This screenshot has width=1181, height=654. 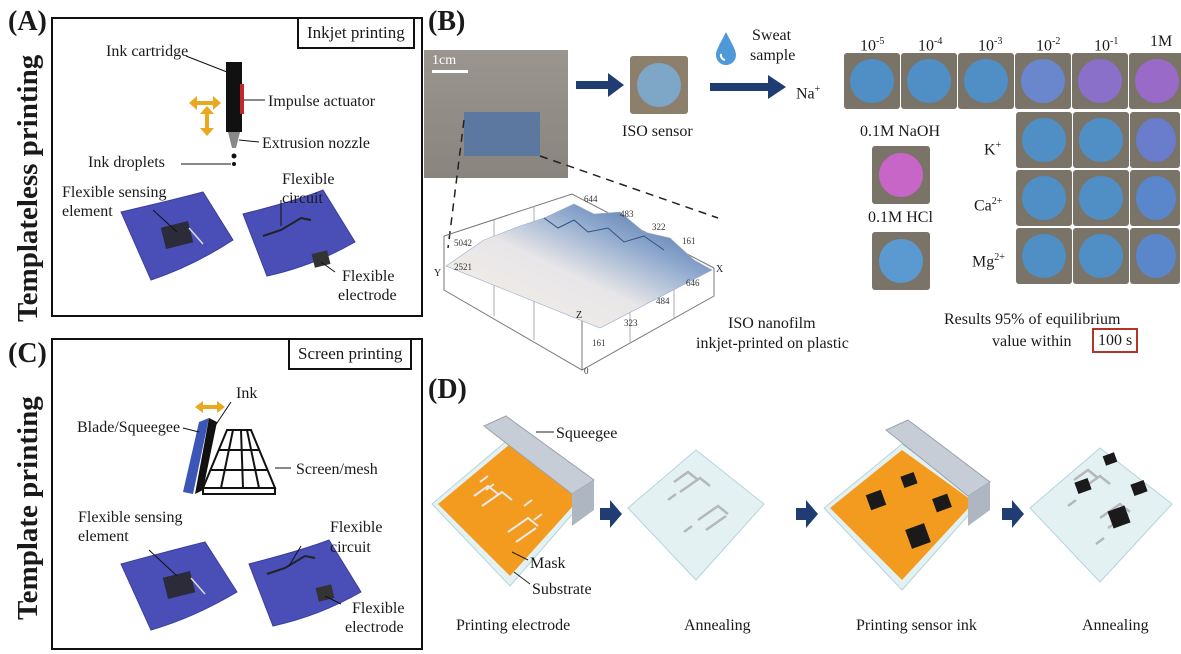 What do you see at coordinates (748, 87) in the screenshot?
I see `arrow-to-na` at bounding box center [748, 87].